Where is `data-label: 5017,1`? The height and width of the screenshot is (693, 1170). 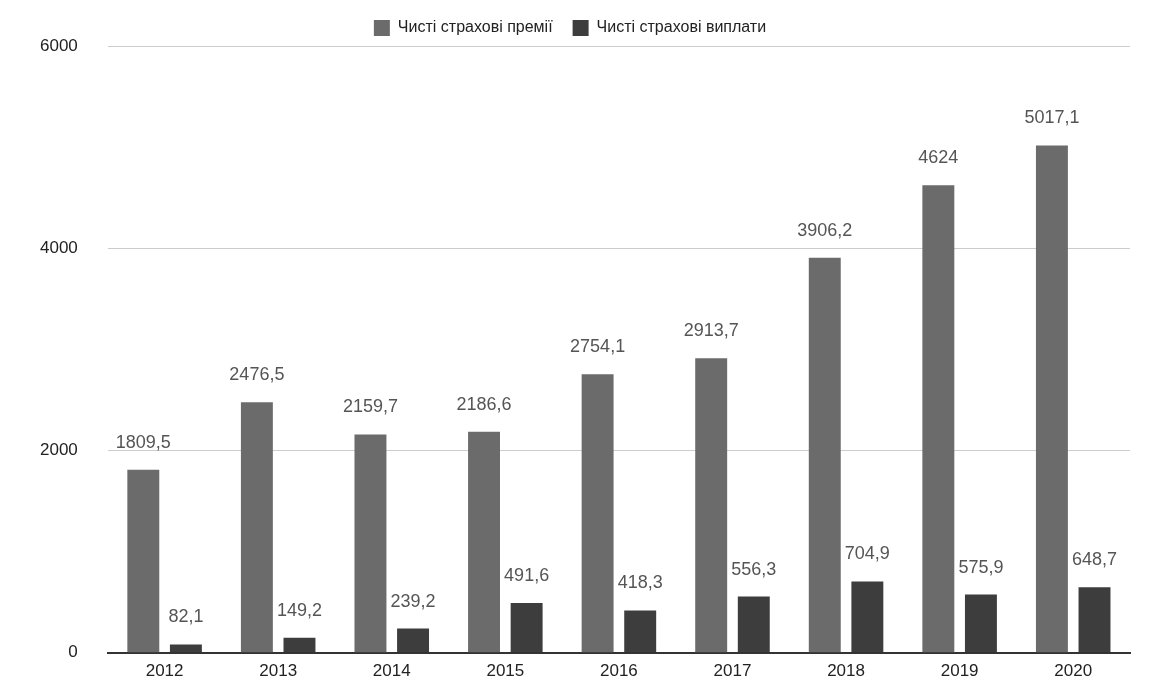 data-label: 5017,1 is located at coordinates (1052, 117).